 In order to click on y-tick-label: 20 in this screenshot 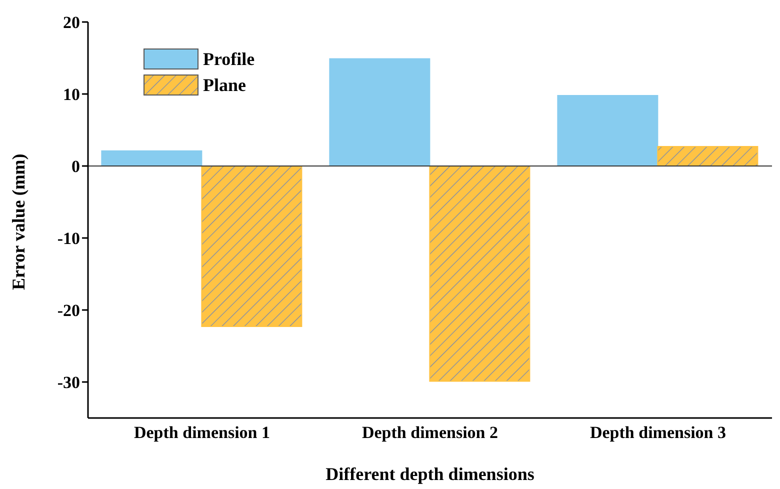, I will do `click(71, 22)`.